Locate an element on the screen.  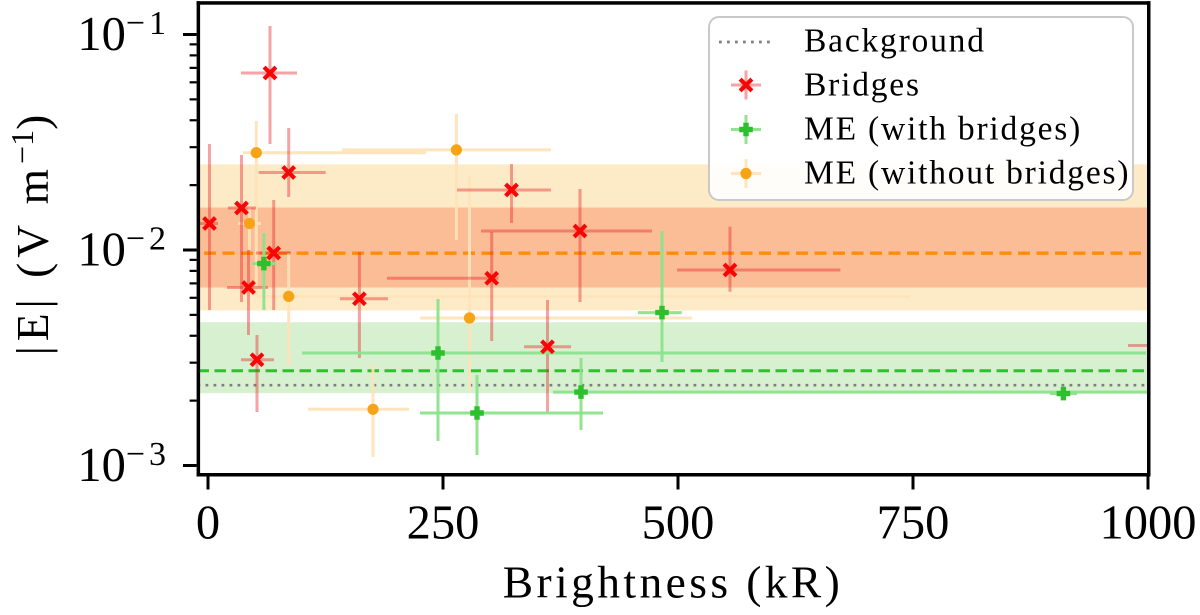
svg-text: Background is located at coordinates (895, 40).